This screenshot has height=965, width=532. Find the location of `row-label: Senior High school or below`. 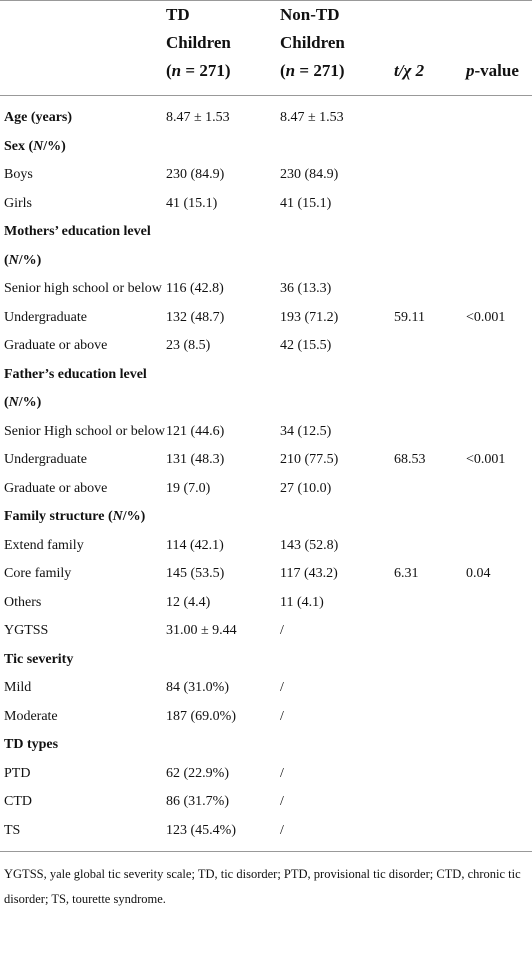

row-label: Senior High school or below is located at coordinates (83, 432).